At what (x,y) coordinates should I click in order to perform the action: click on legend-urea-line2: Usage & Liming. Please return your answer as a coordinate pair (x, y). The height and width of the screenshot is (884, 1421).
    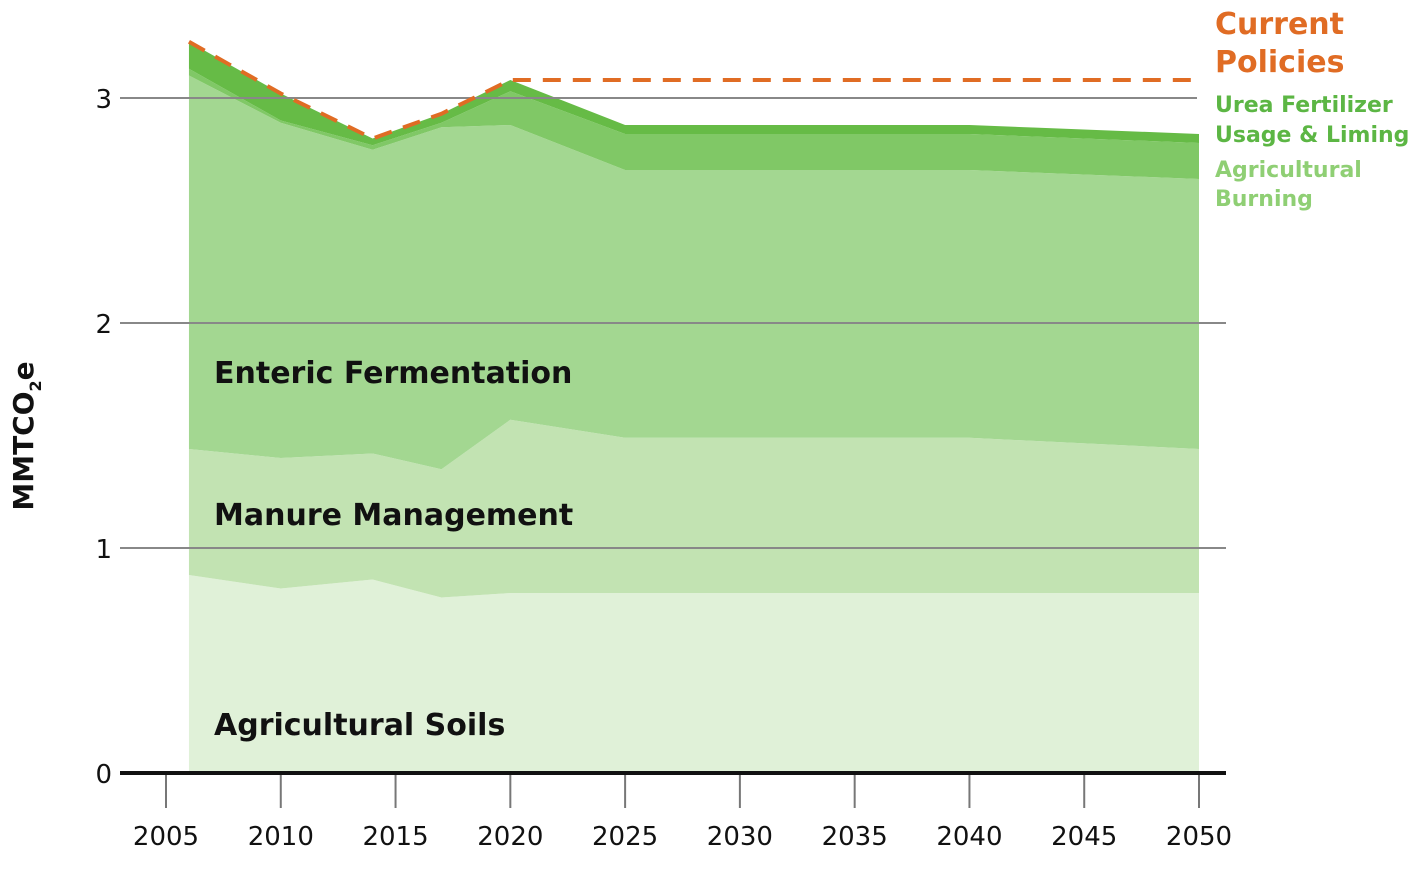
    Looking at the image, I should click on (1312, 135).